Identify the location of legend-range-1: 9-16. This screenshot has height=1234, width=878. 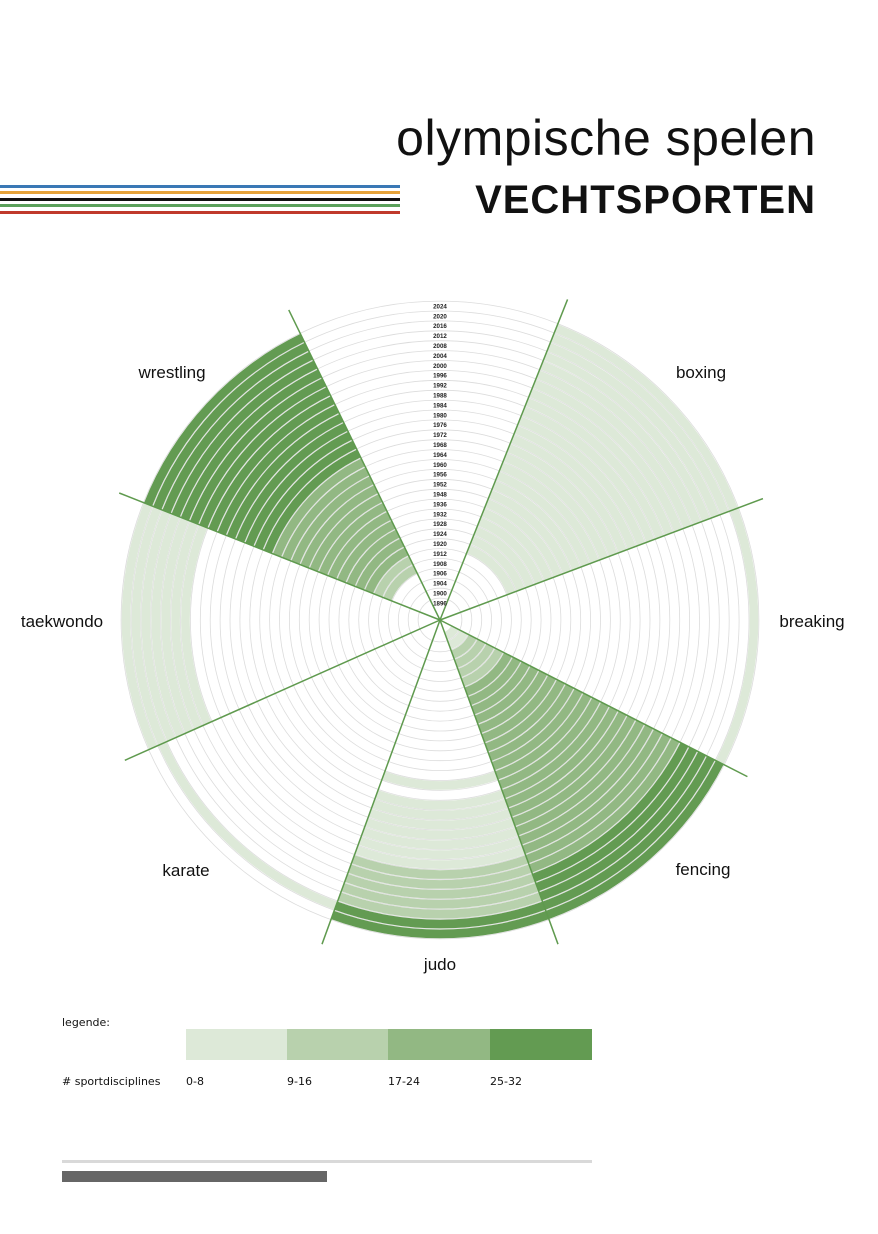
(299, 1081).